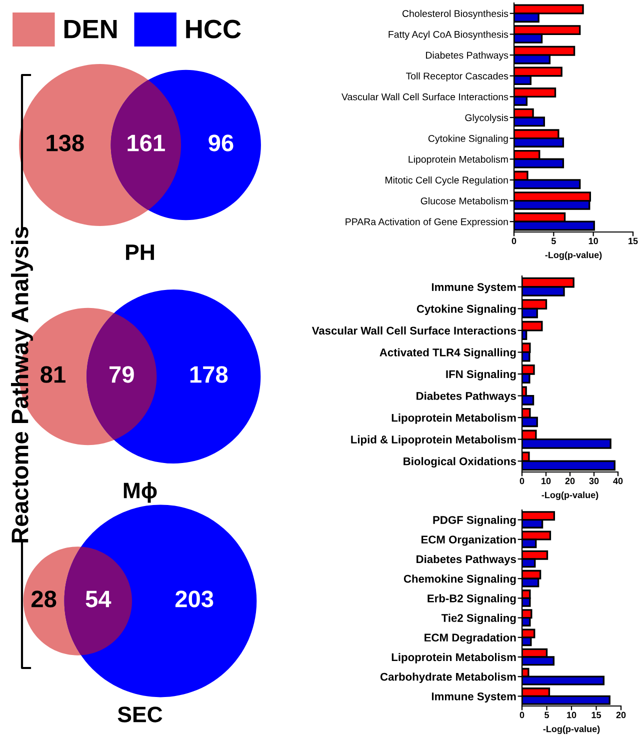  Describe the element at coordinates (146, 143) in the screenshot. I see `data-label: 161` at that location.